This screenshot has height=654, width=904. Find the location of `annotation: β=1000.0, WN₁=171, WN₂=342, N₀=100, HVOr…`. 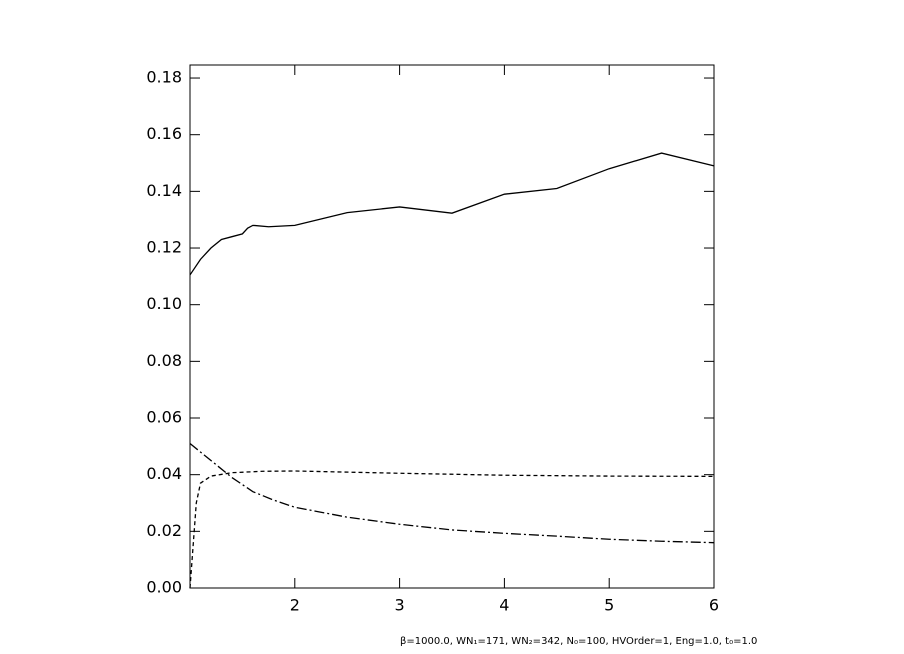

annotation: β=1000.0, WN₁=171, WN₂=342, N₀=100, HVOr… is located at coordinates (578, 641).